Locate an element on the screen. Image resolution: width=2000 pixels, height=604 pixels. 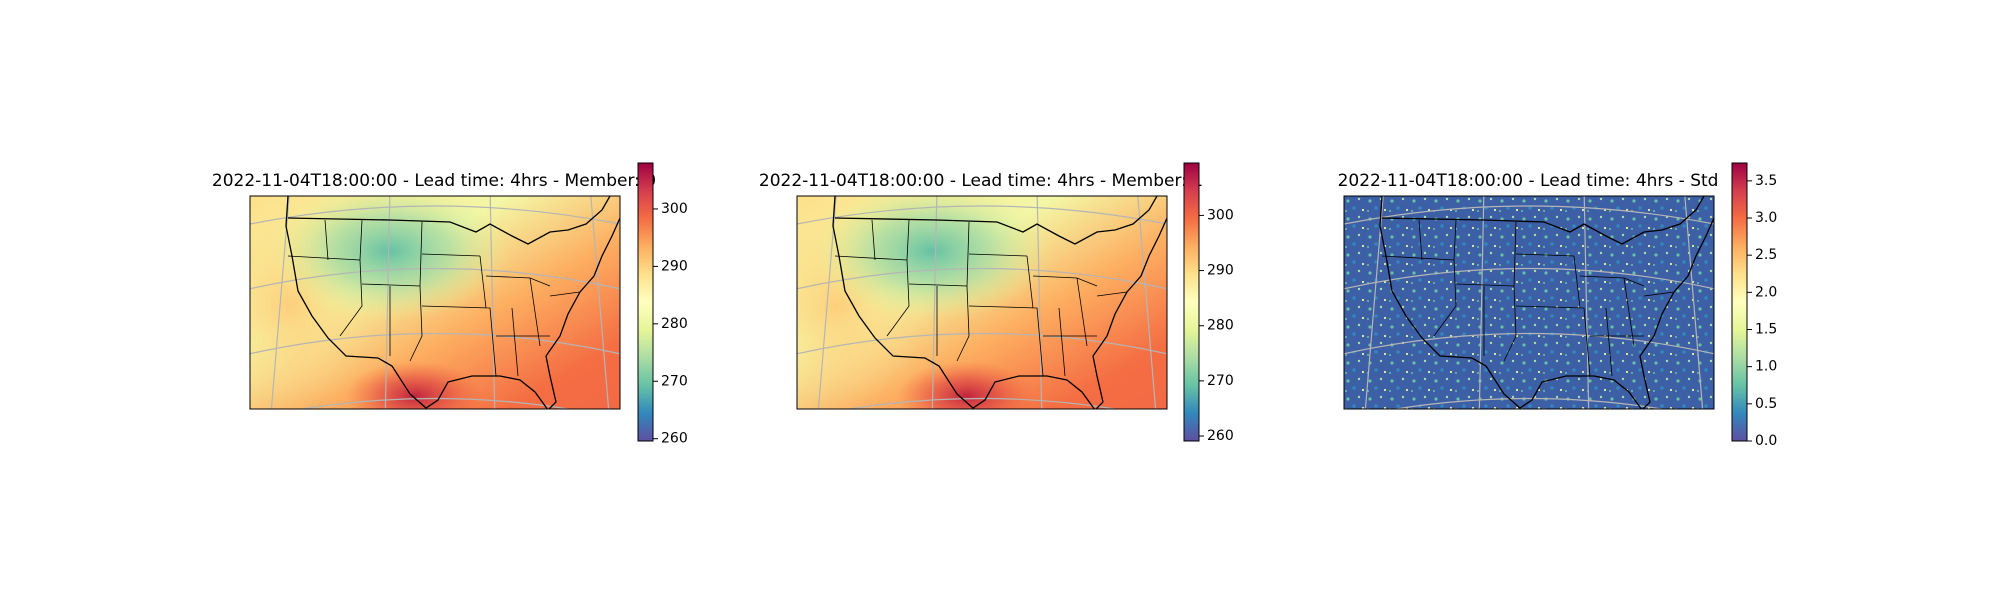
colorbar-tick-label: 0.5 is located at coordinates (1766, 404).